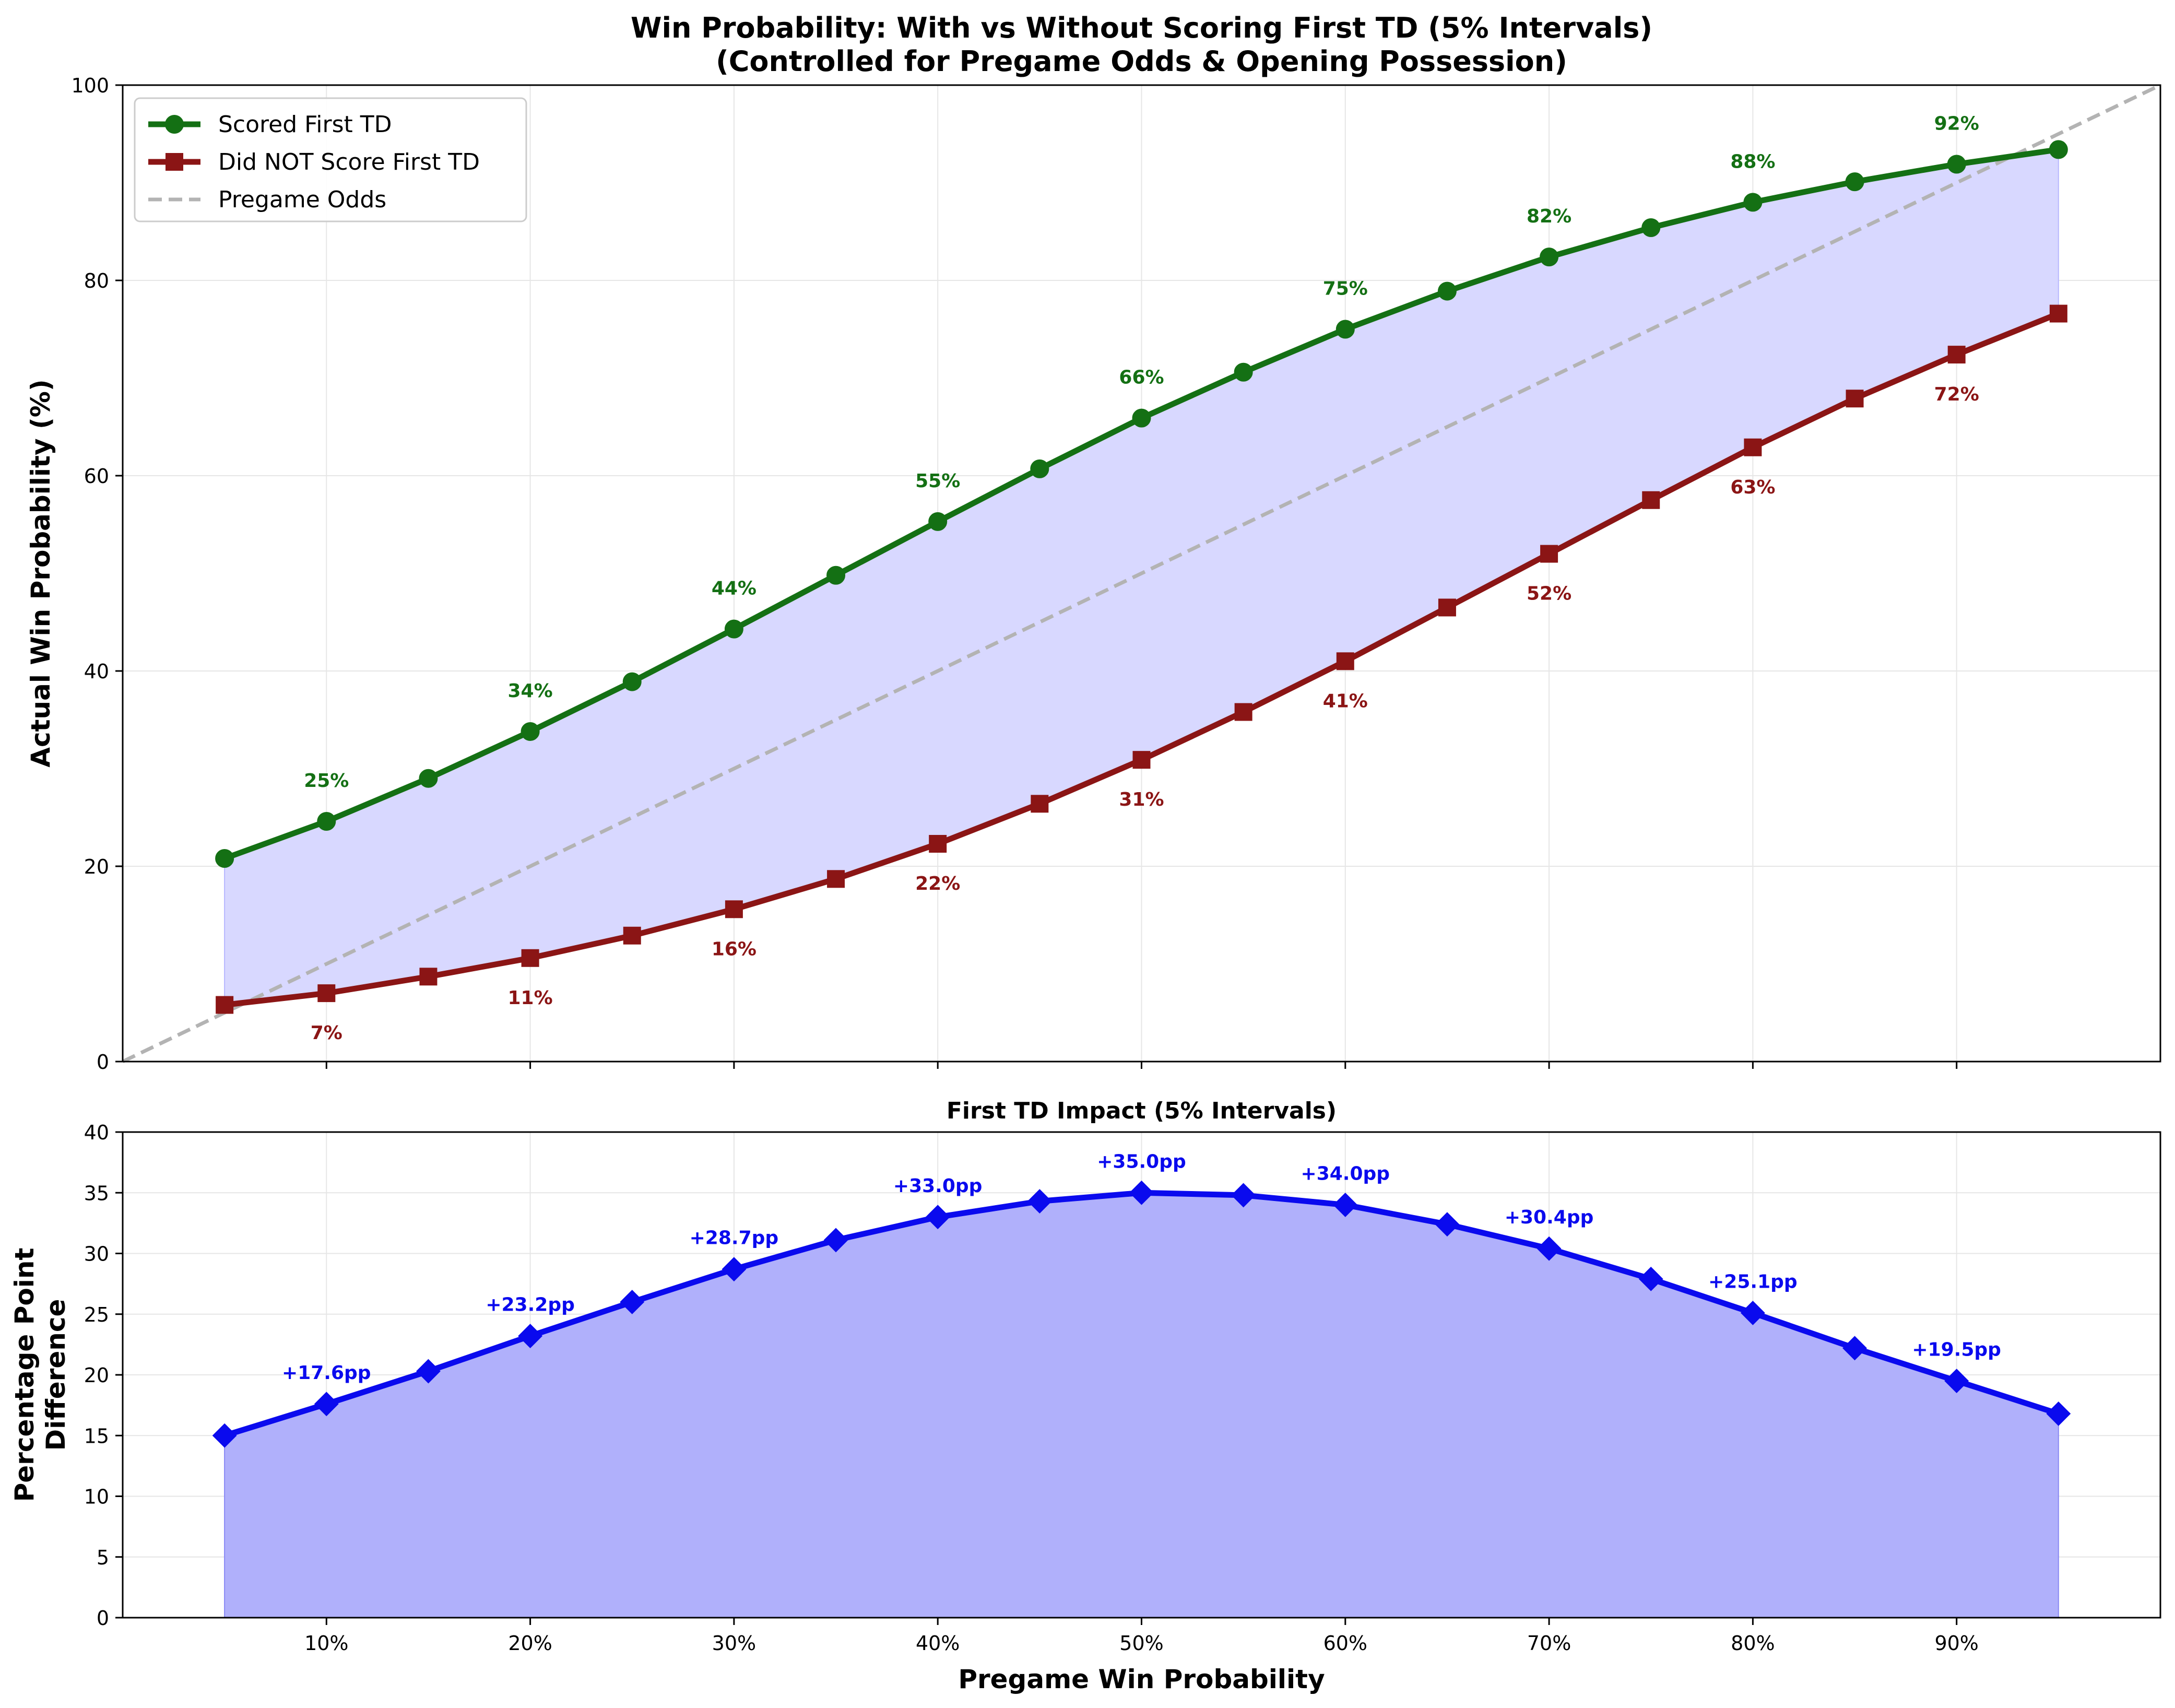  What do you see at coordinates (530, 998) in the screenshot?
I see `not-scored-label-3: 11%` at bounding box center [530, 998].